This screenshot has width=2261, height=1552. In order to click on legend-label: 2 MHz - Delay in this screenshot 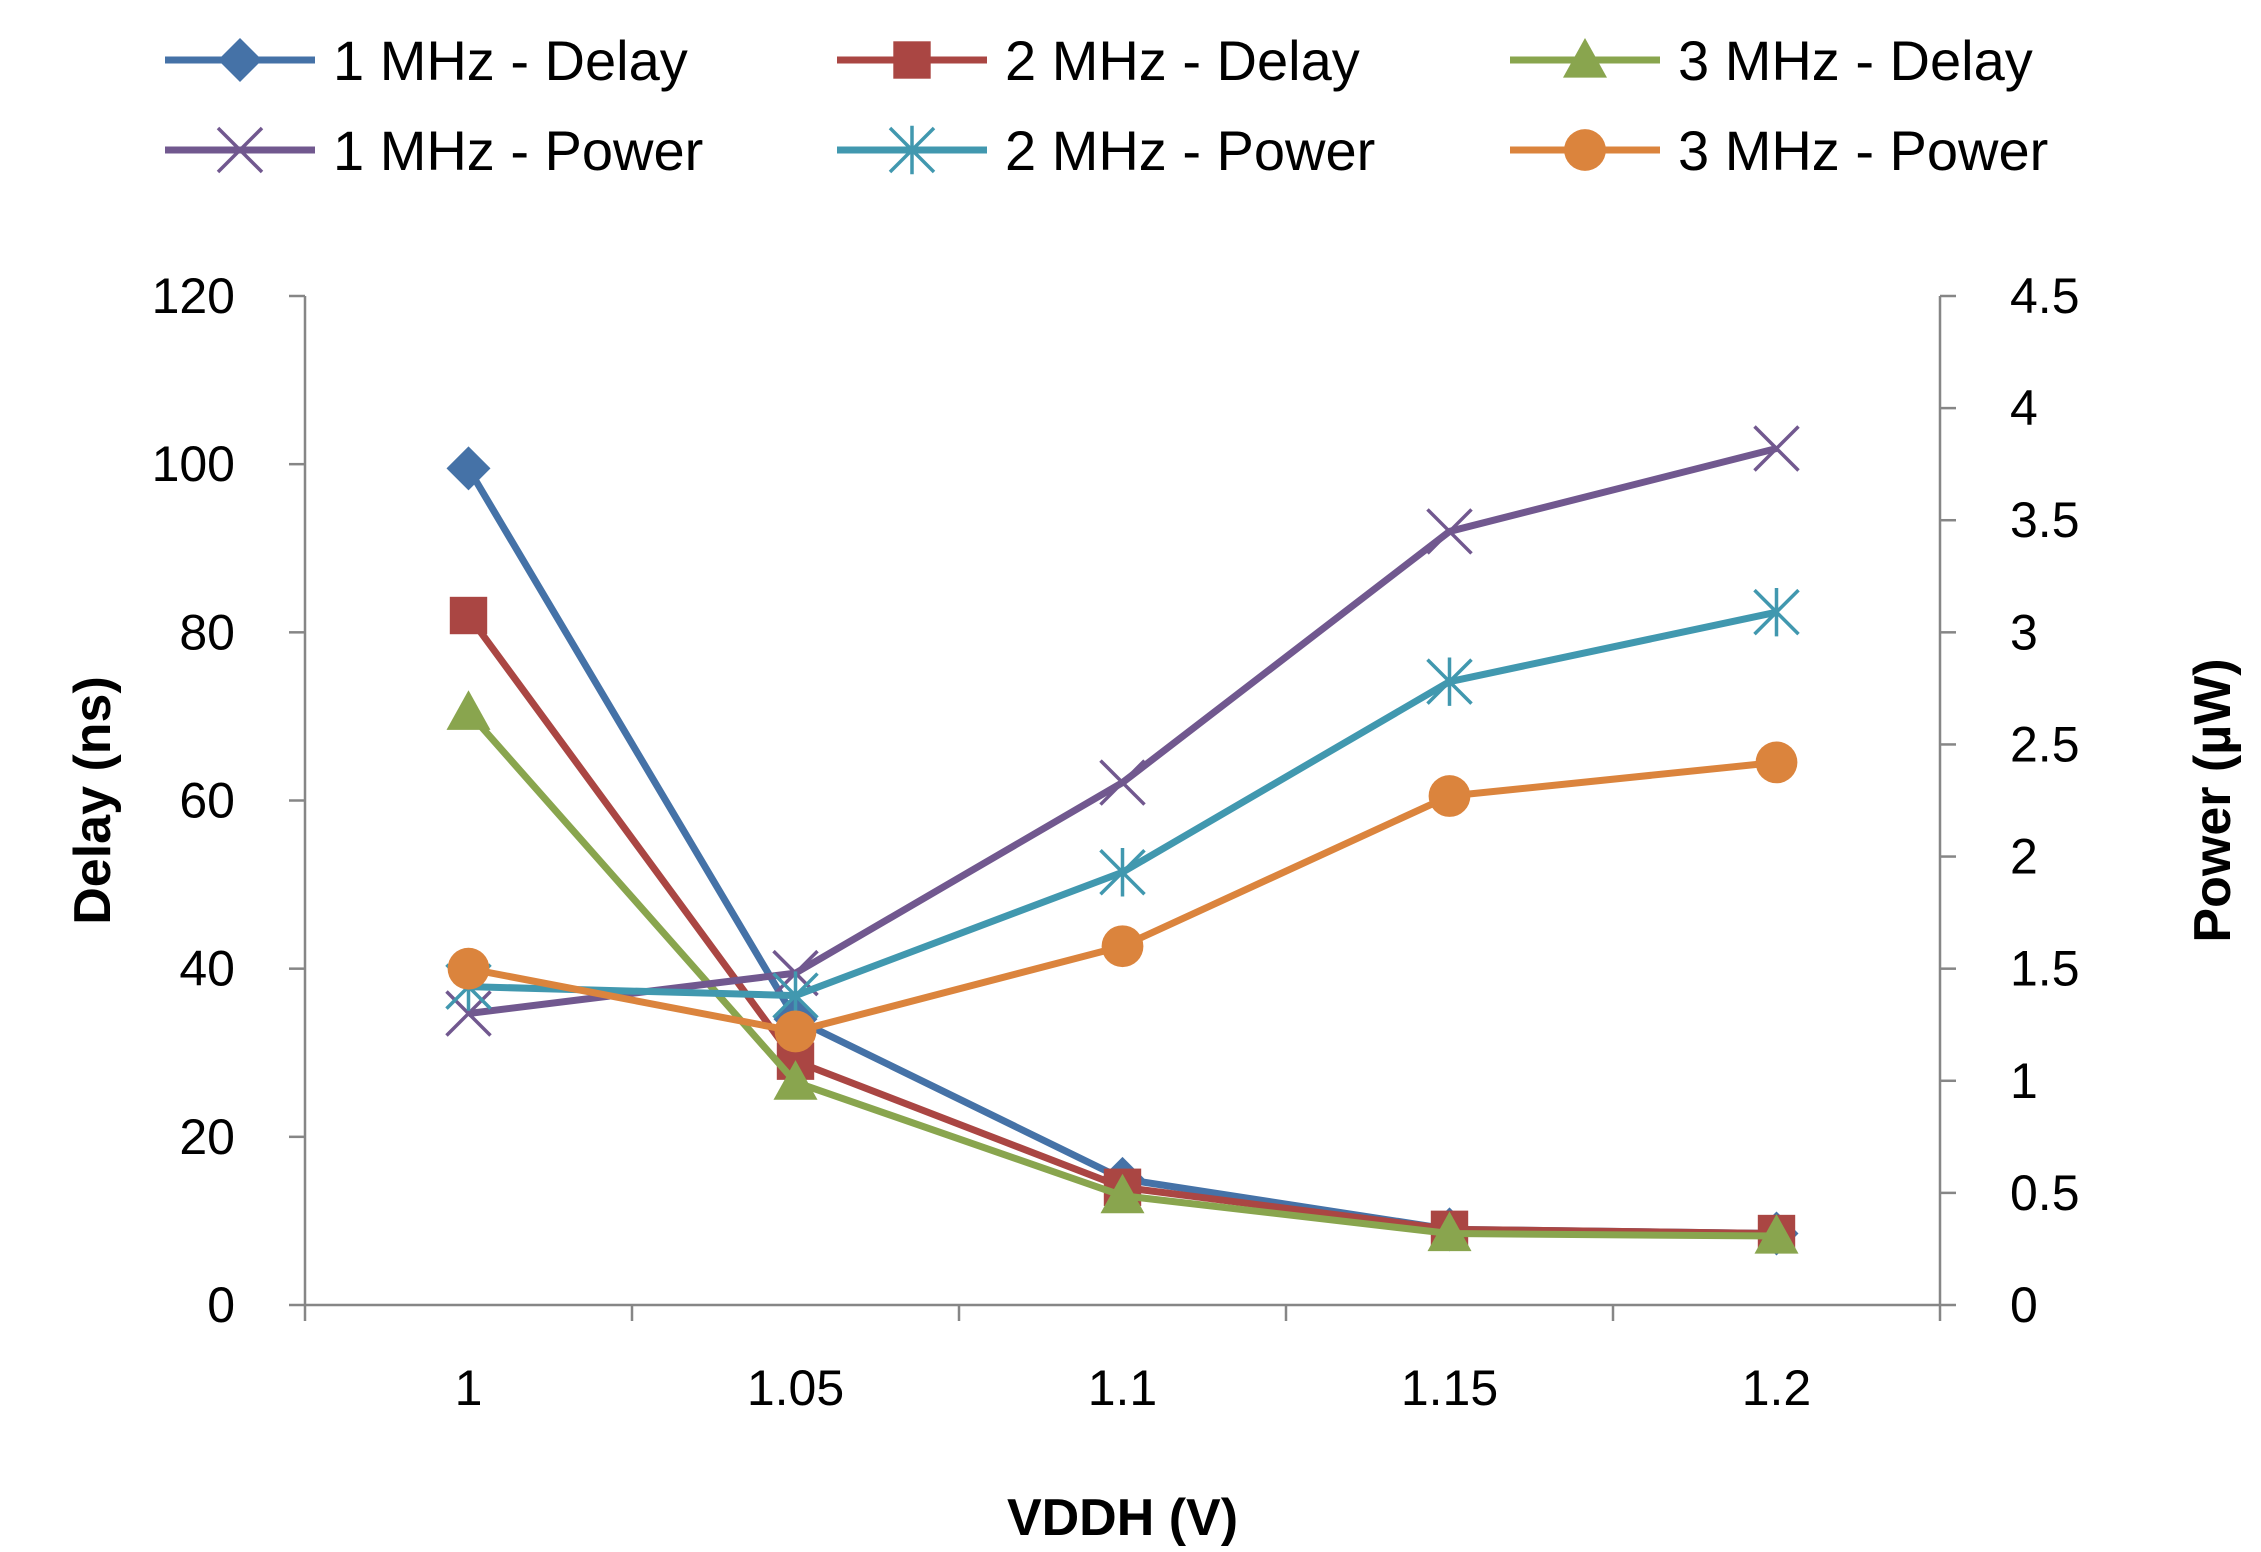, I will do `click(1182, 60)`.